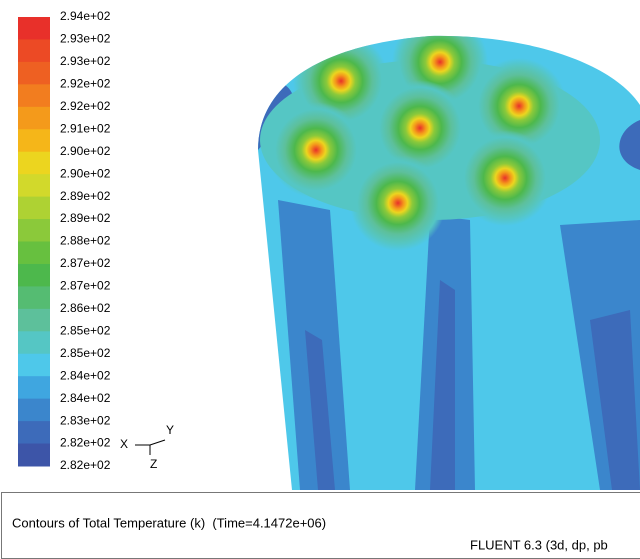 The height and width of the screenshot is (559, 640). What do you see at coordinates (85, 308) in the screenshot?
I see `colorbar-label: 2.86e+02` at bounding box center [85, 308].